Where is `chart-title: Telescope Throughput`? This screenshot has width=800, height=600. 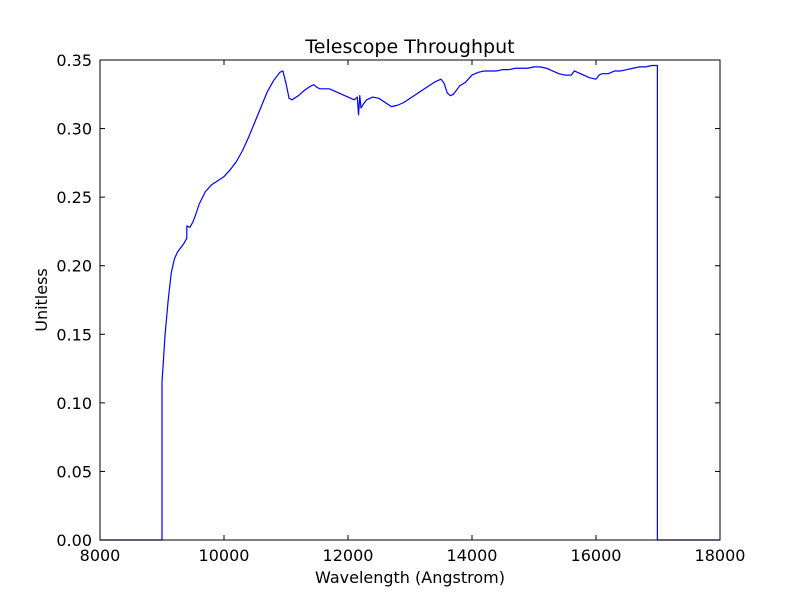
chart-title: Telescope Throughput is located at coordinates (409, 47).